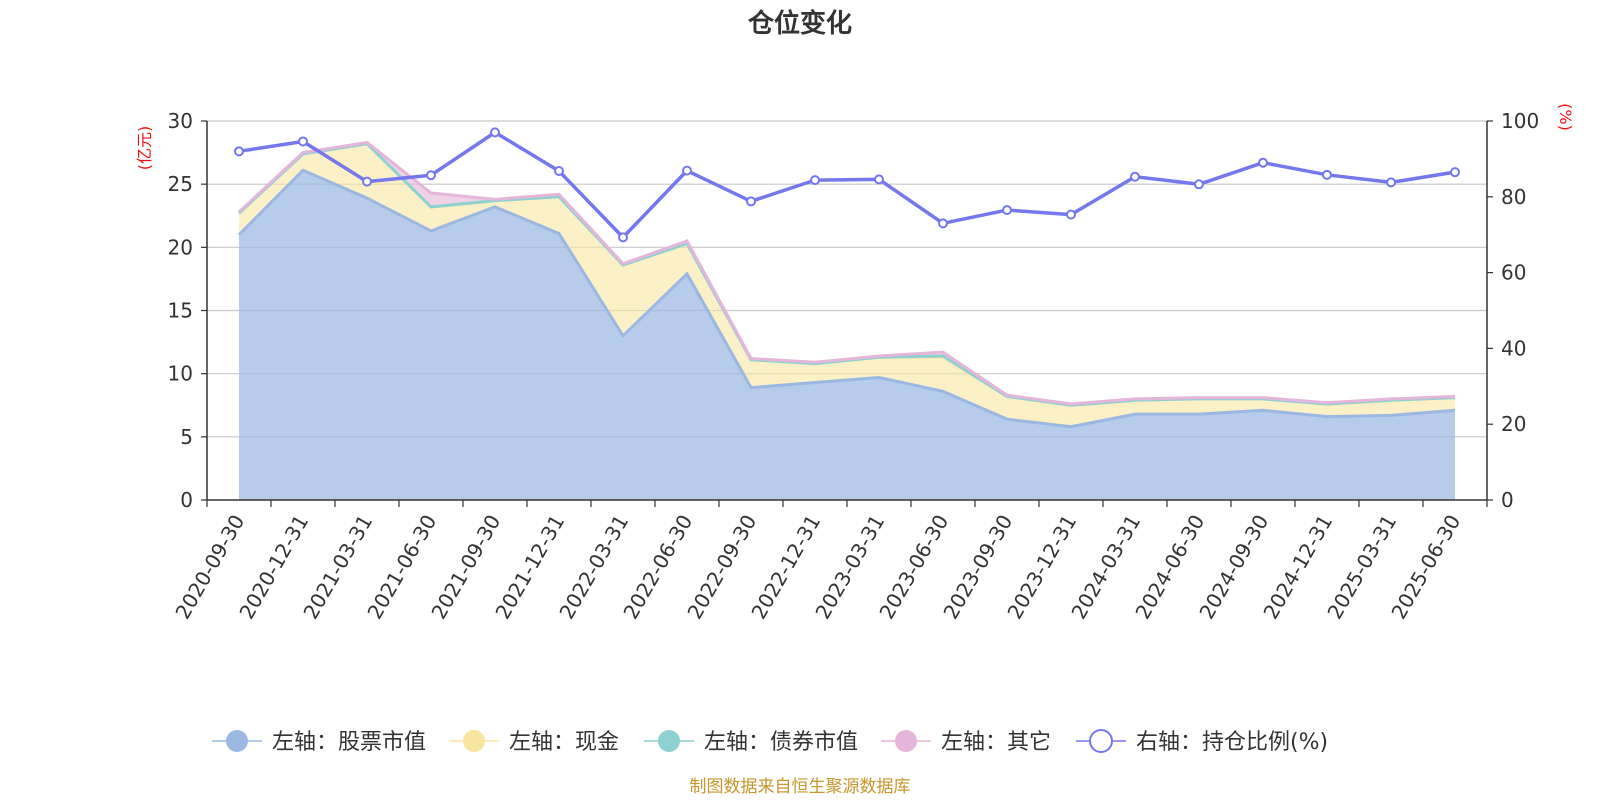  Describe the element at coordinates (800, 787) in the screenshot. I see `data-source-note: 制图数据来自恒生聚源数据库` at that location.